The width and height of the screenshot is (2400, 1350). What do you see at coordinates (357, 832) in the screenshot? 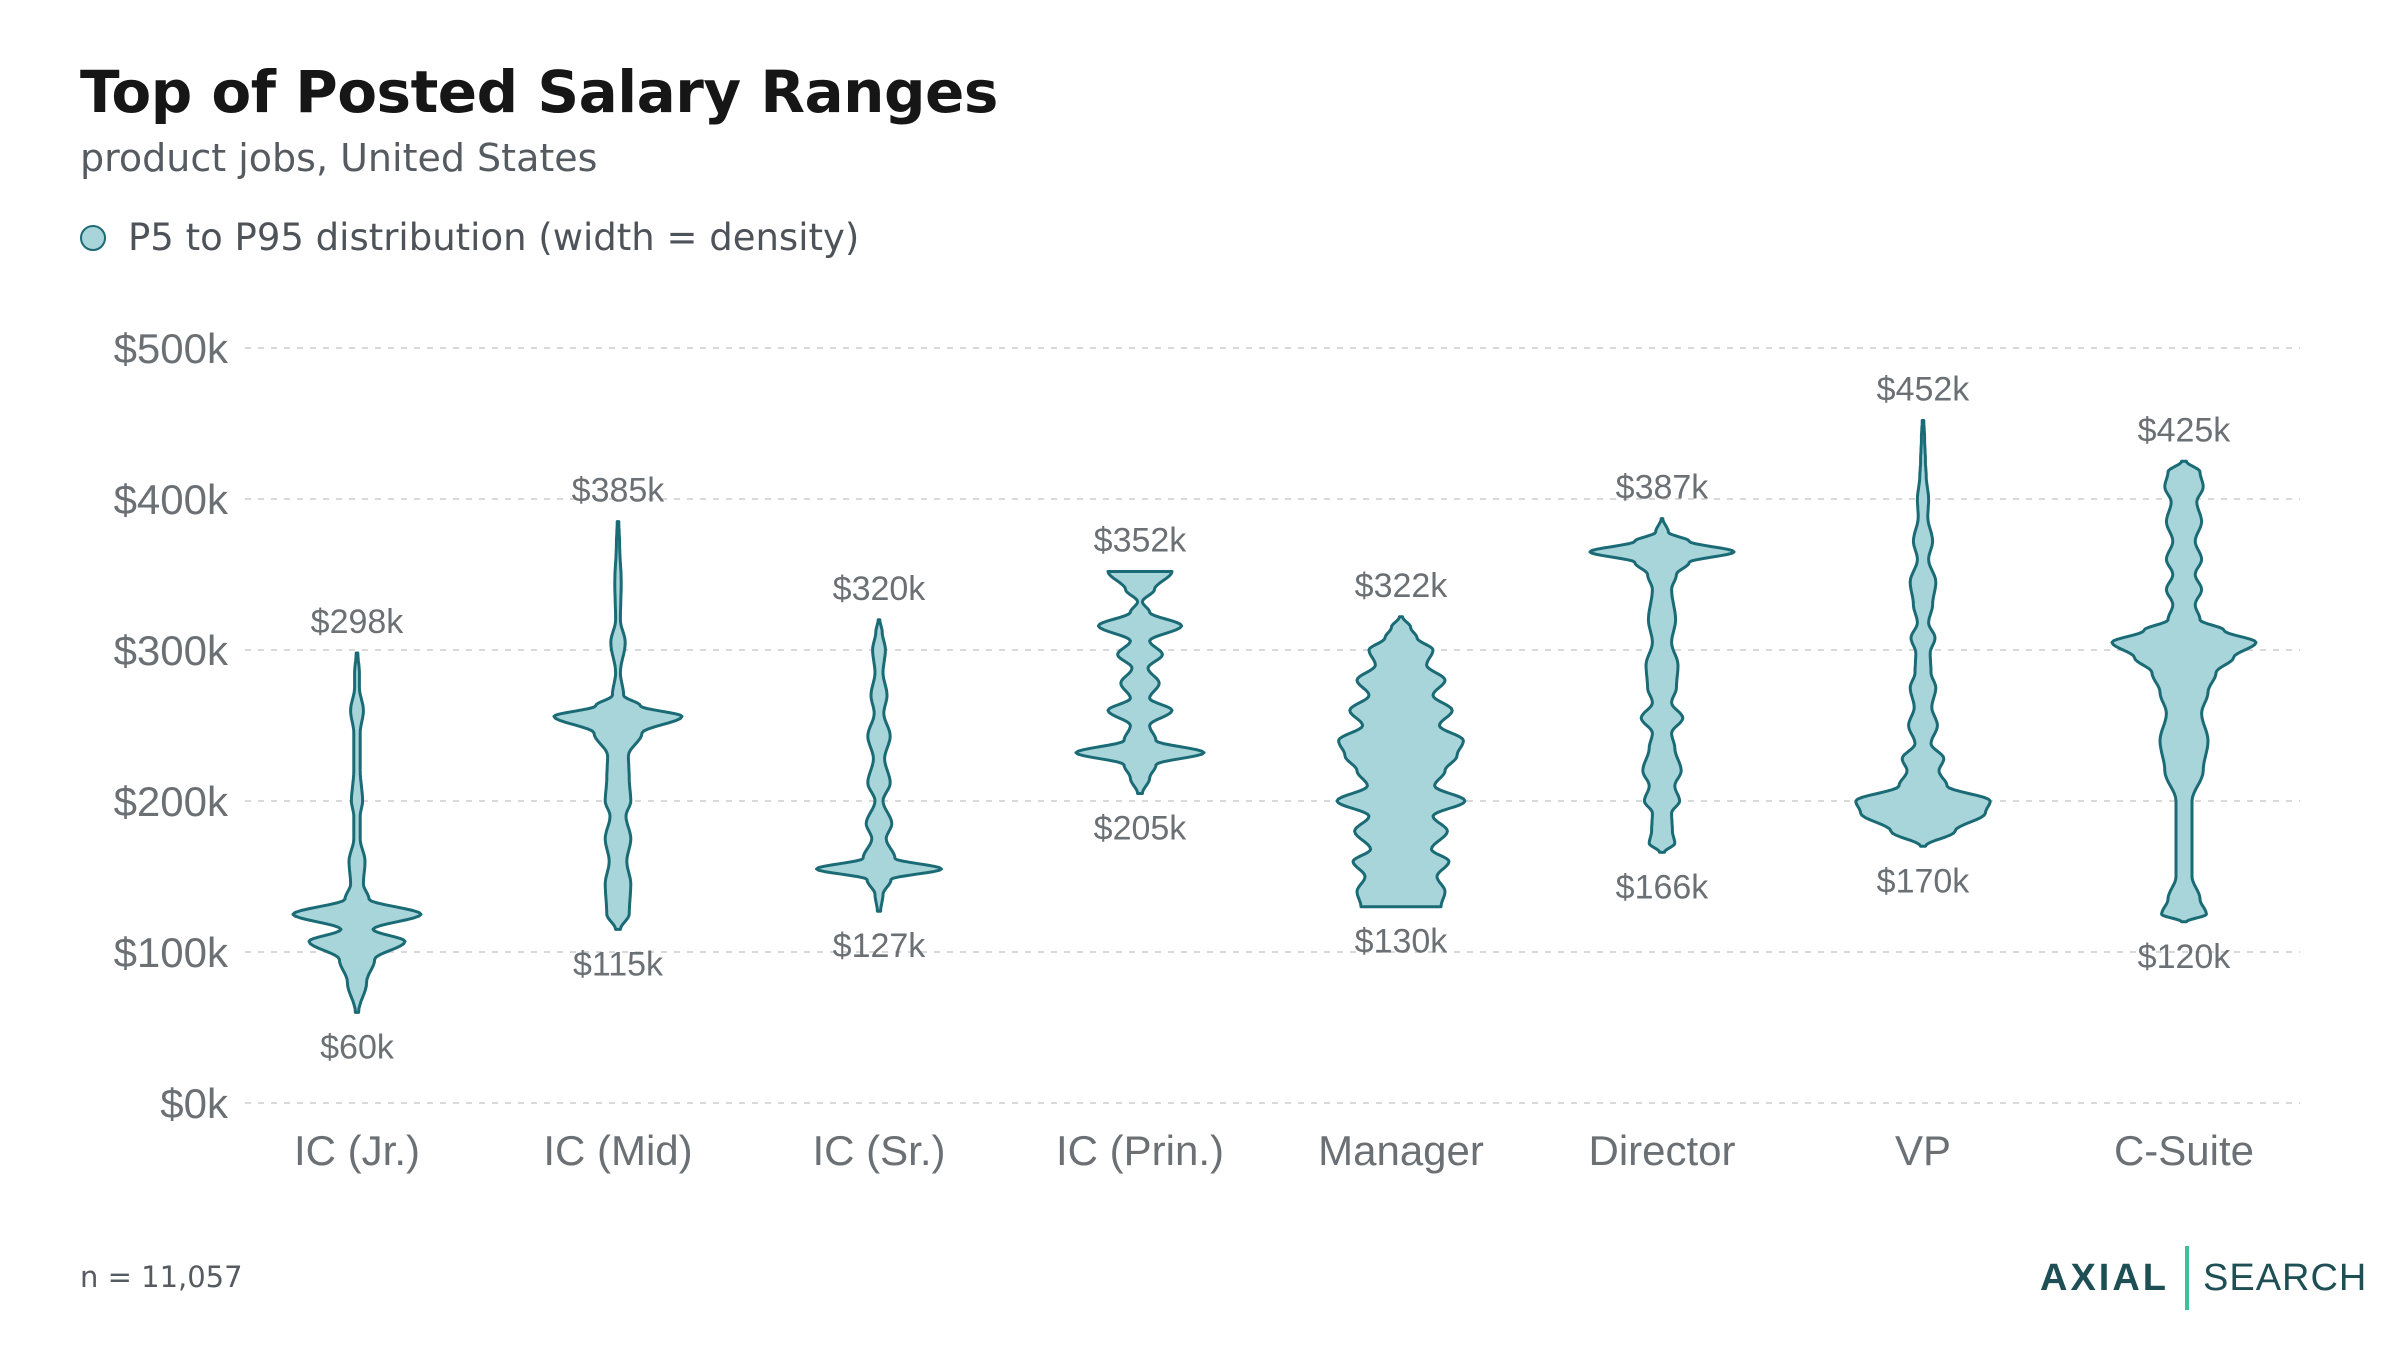
I see `violin-ic-jr` at bounding box center [357, 832].